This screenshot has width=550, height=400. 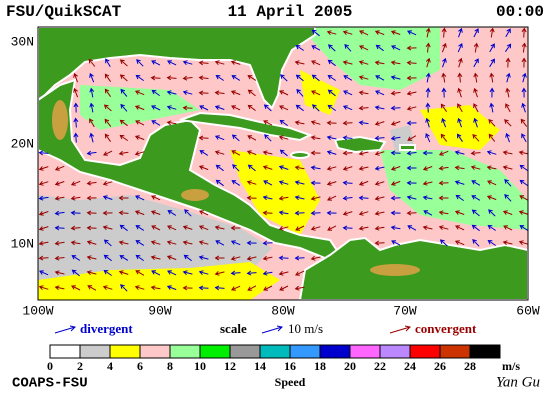 What do you see at coordinates (246, 126) in the screenshot?
I see `land` at bounding box center [246, 126].